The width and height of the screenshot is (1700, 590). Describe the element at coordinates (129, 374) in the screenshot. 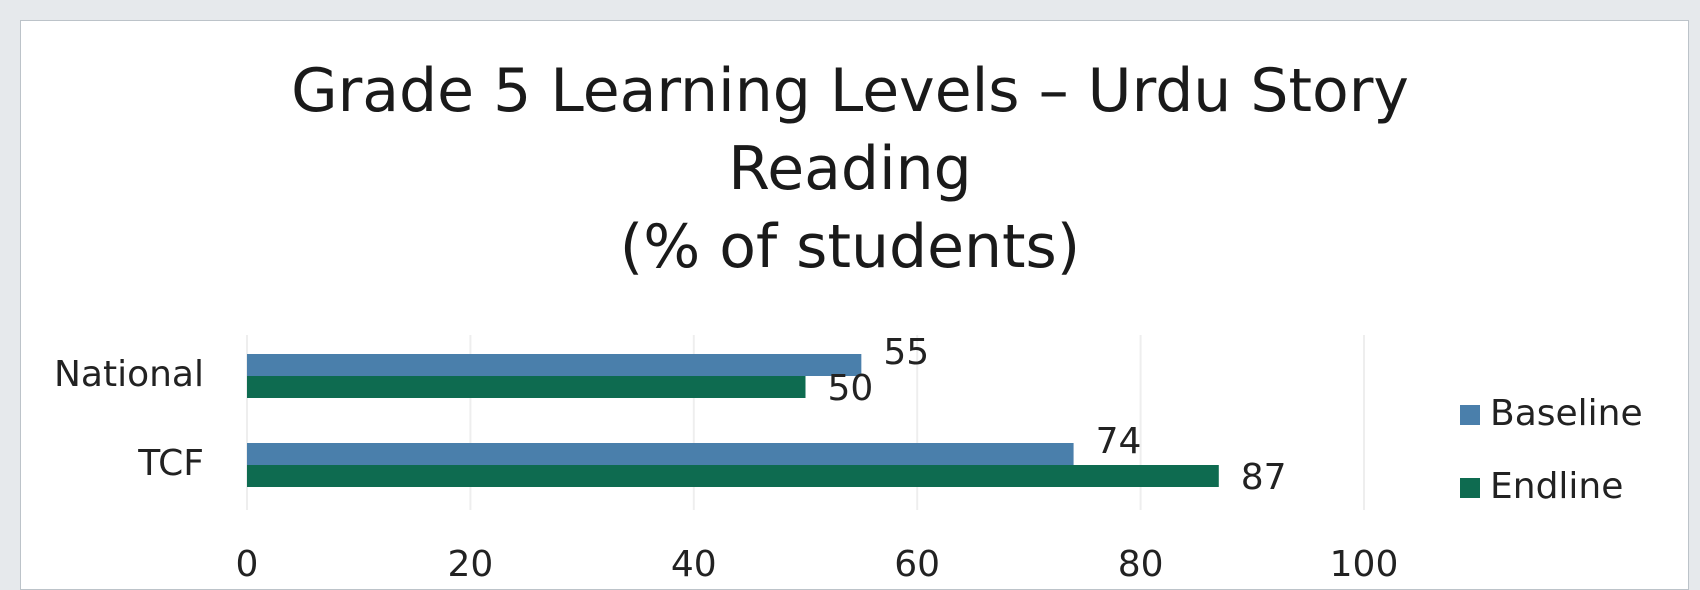

I see `y-tick-label: National` at that location.